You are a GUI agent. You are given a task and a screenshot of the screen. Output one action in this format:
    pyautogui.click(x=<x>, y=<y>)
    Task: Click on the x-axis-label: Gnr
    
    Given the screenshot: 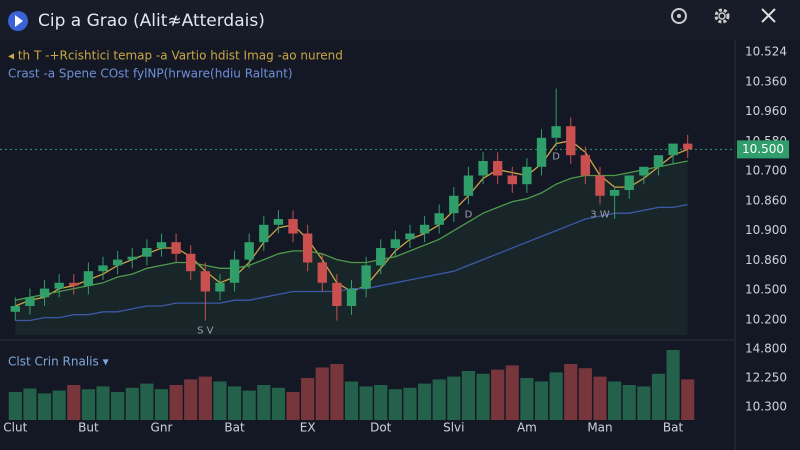 What is the action you would take?
    pyautogui.click(x=162, y=428)
    